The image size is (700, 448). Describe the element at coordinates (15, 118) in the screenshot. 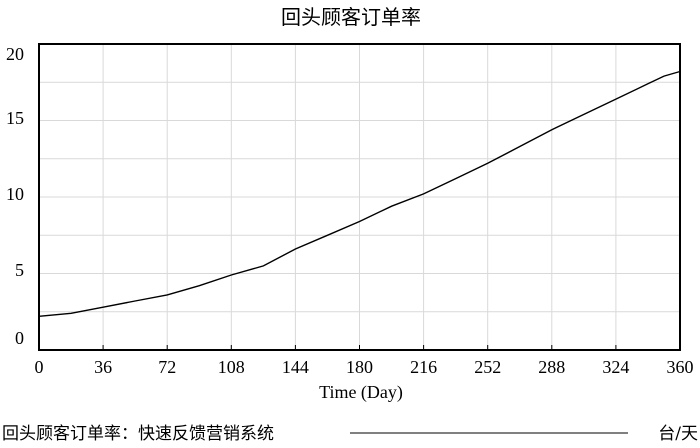

I see `y-tick-label: 15` at that location.